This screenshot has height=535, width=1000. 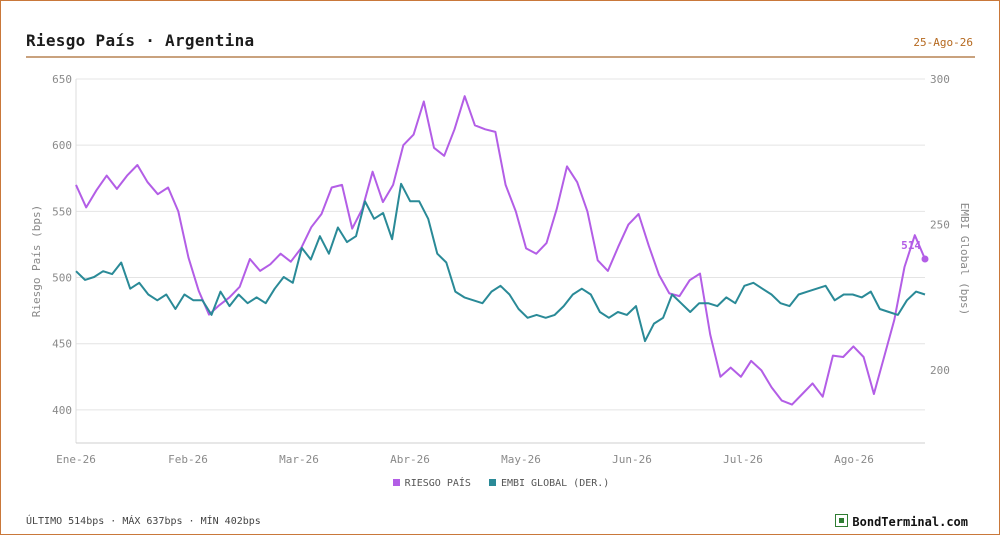 What do you see at coordinates (188, 459) in the screenshot?
I see `x-tick-label: Feb-26` at bounding box center [188, 459].